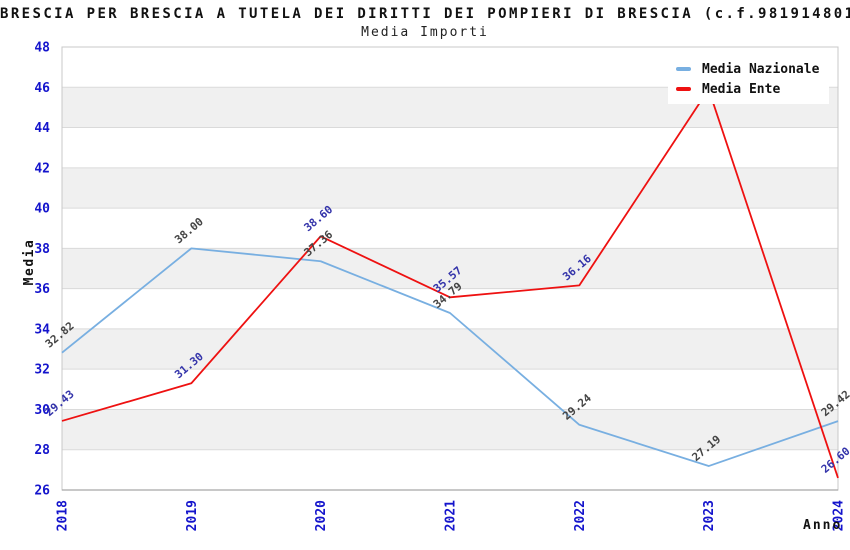  Describe the element at coordinates (42, 209) in the screenshot. I see `y-tick-label: 40` at that location.